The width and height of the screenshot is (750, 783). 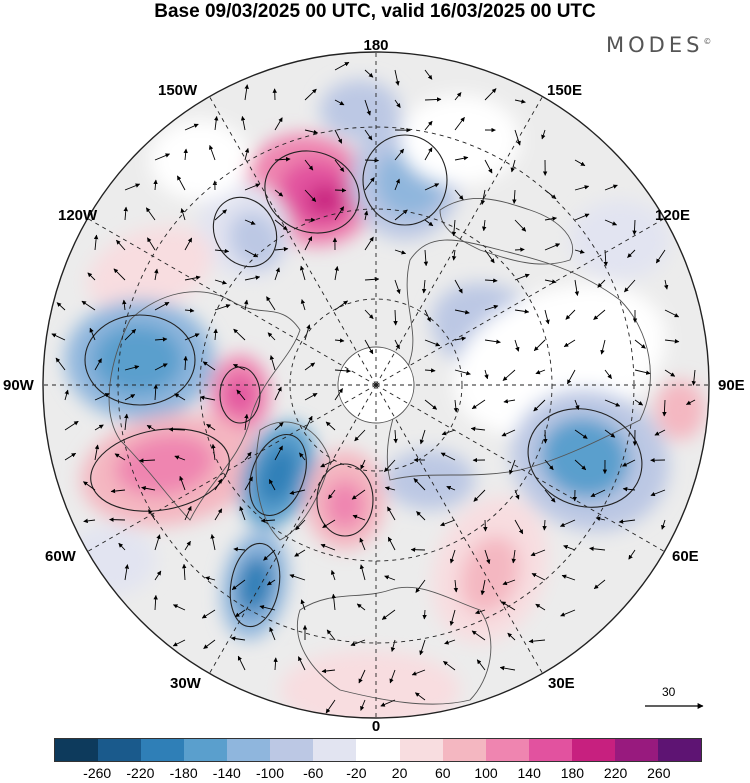 What do you see at coordinates (97, 773) in the screenshot?
I see `colorbar-tick-label: -260` at bounding box center [97, 773].